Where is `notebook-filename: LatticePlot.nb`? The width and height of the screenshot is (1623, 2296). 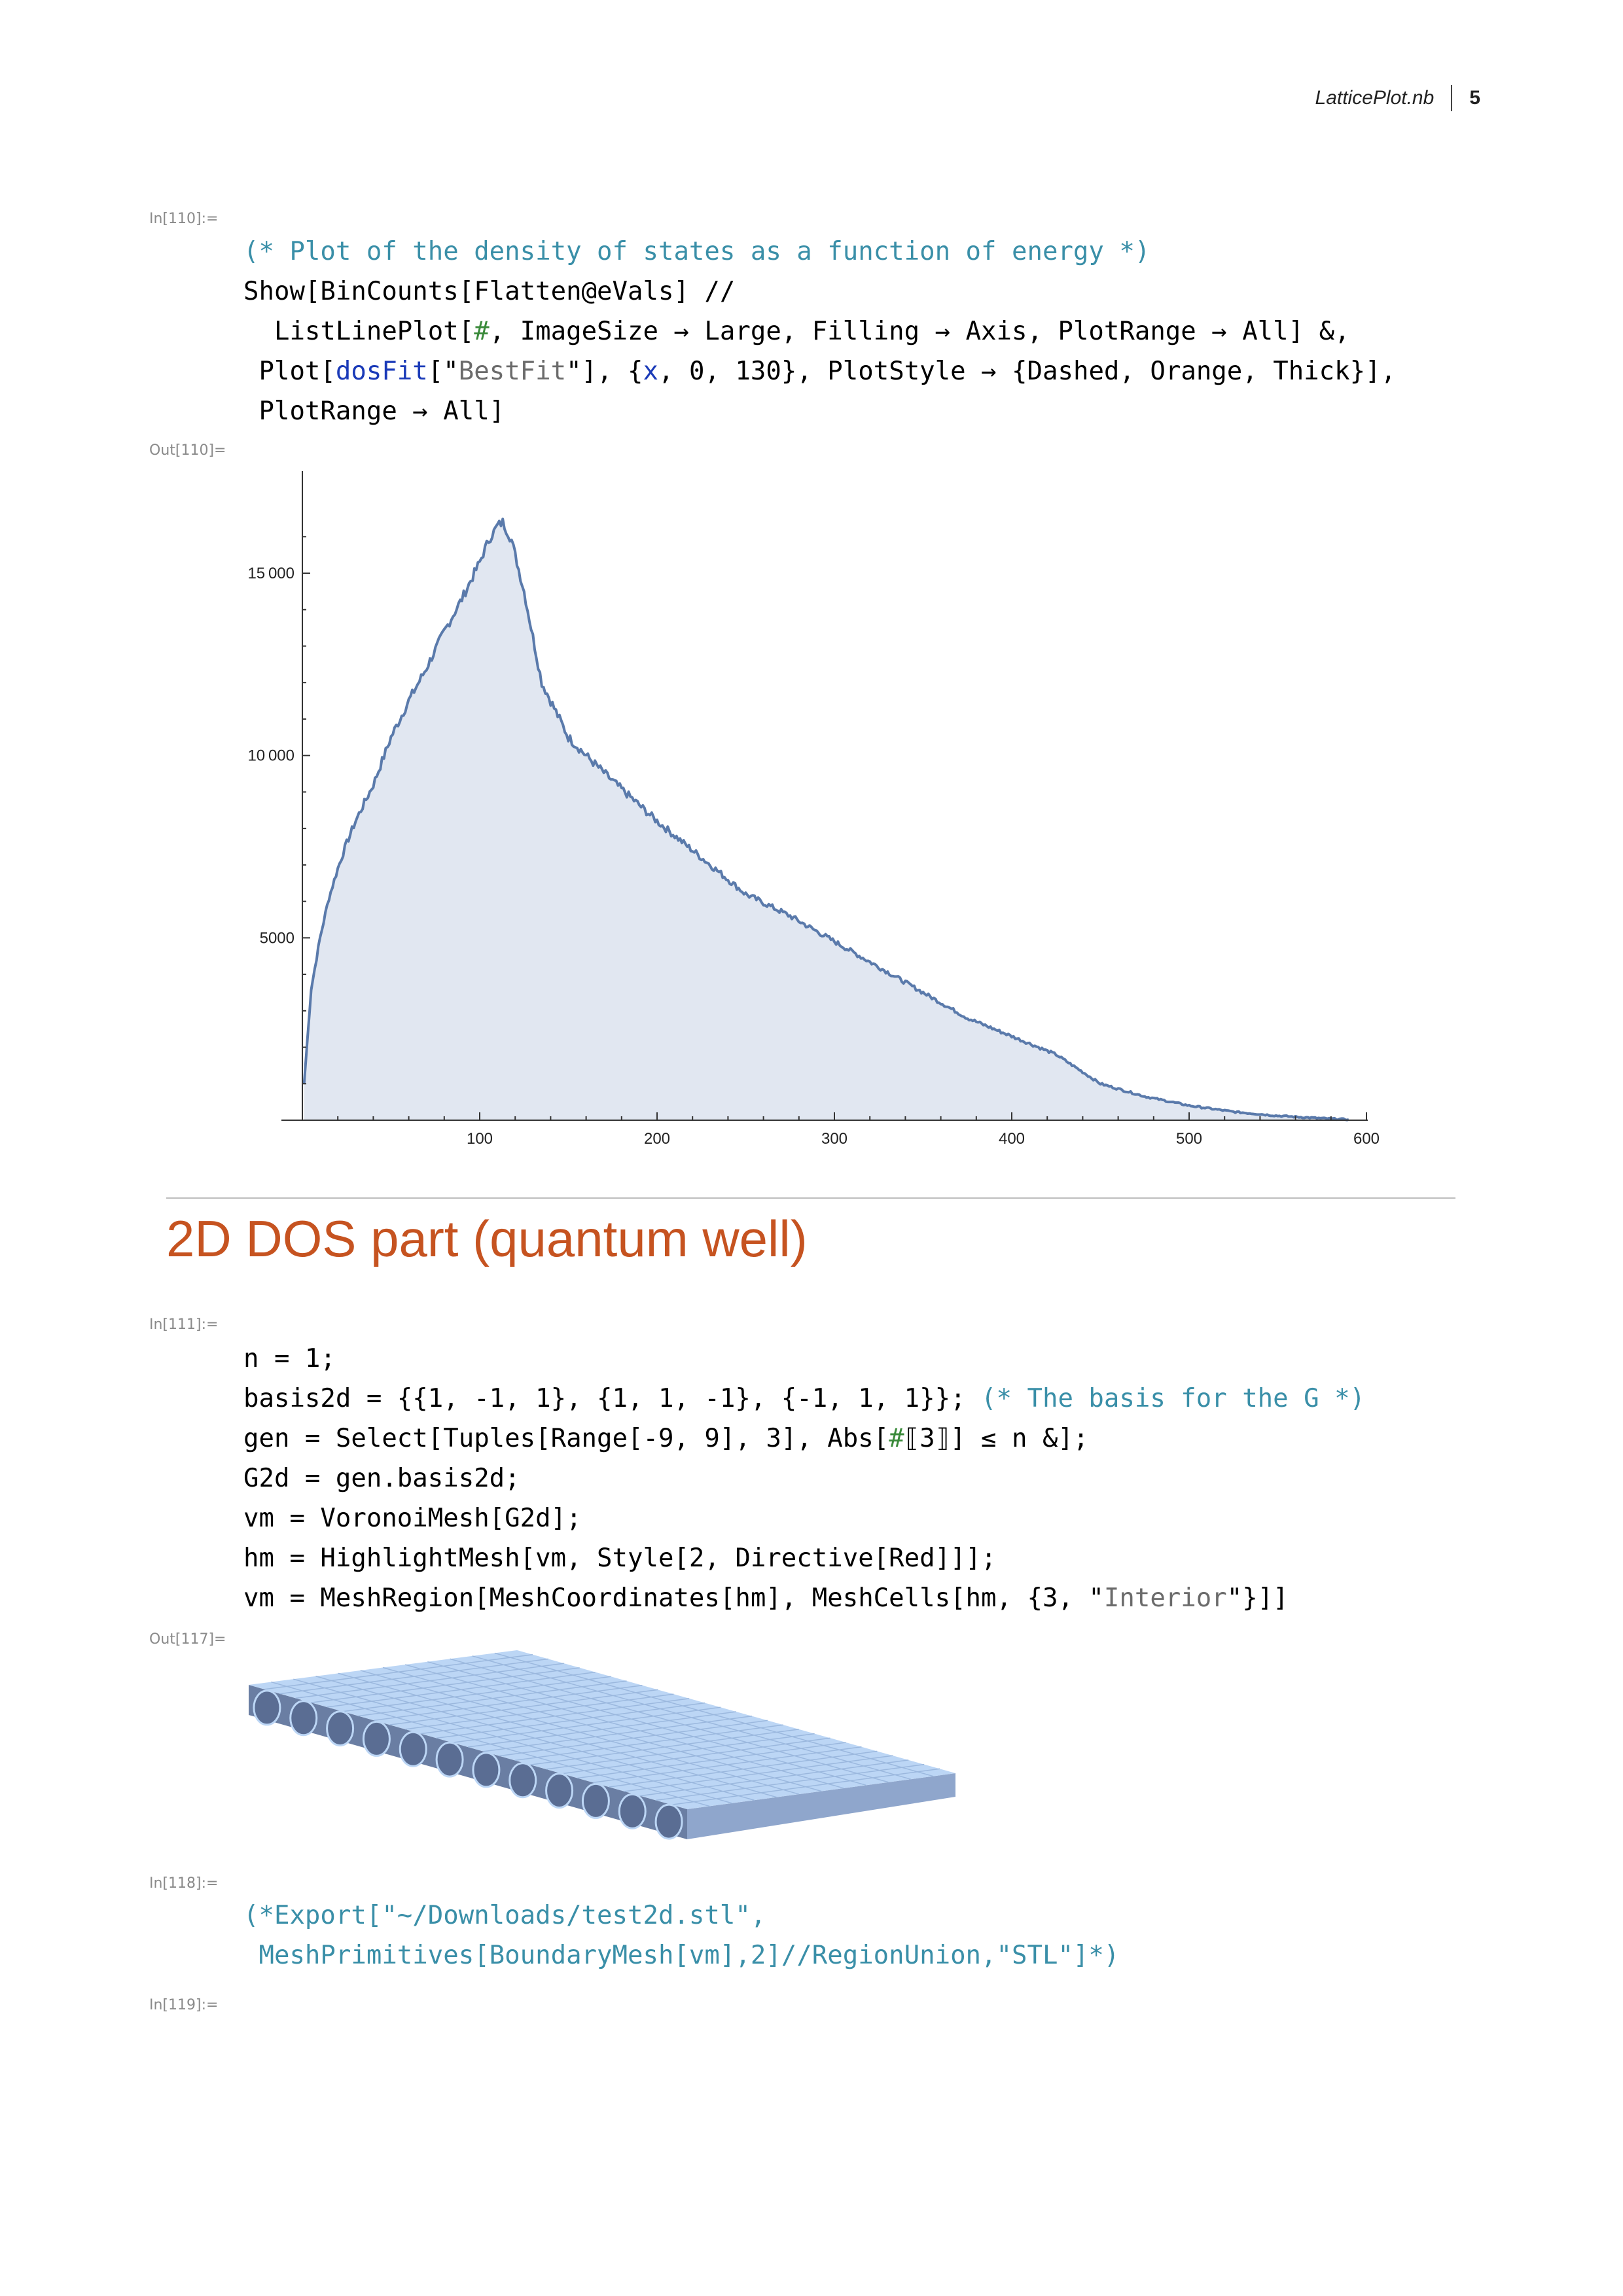
notebook-filename: LatticePlot.nb is located at coordinates (1375, 98).